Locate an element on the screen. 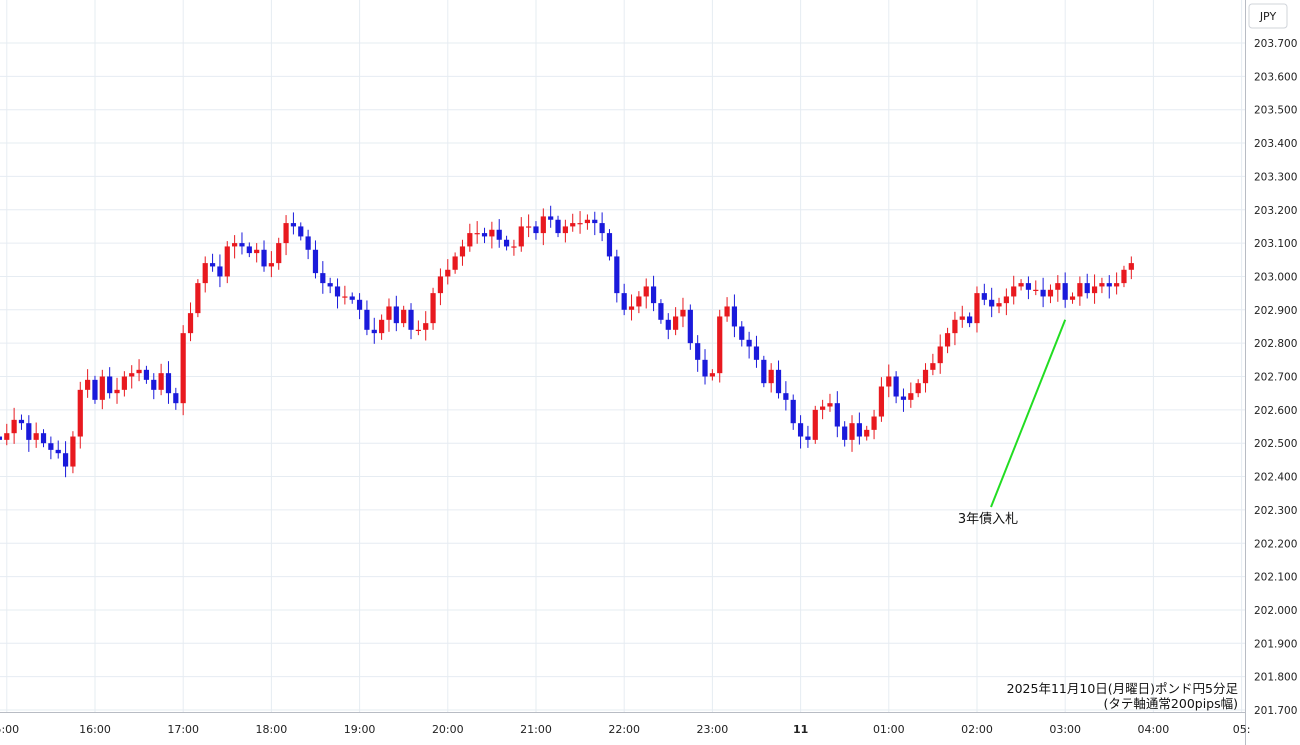 The width and height of the screenshot is (1300, 745). currency-unit-box is located at coordinates (1268, 16).